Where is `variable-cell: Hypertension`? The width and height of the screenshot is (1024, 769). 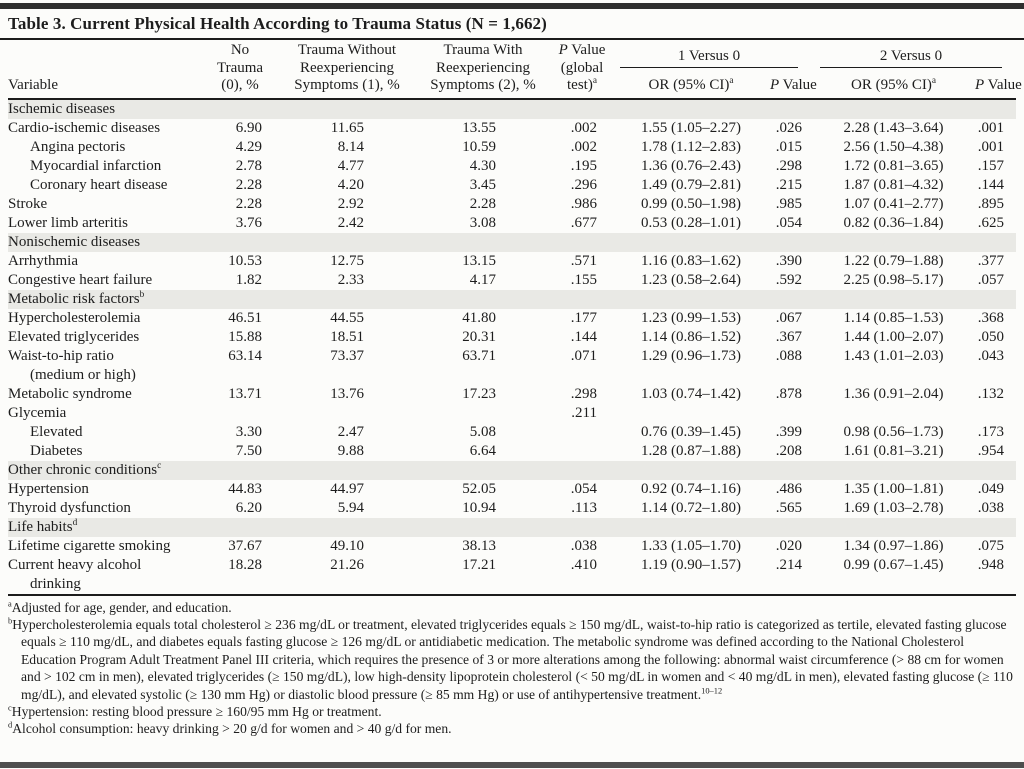
variable-cell: Hypertension is located at coordinates (48, 488).